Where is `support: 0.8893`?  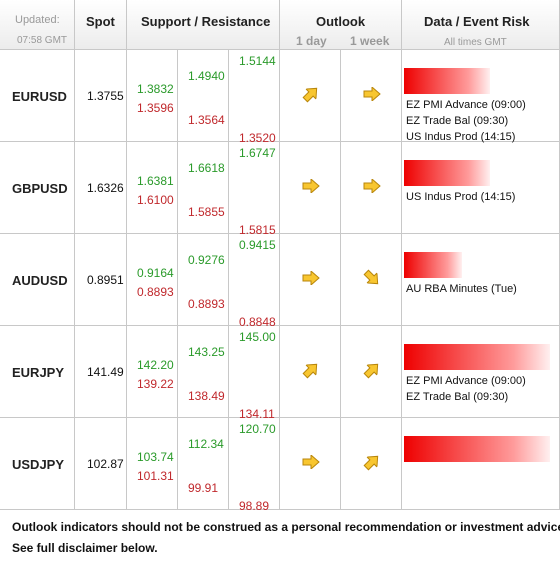
support: 0.8893 is located at coordinates (206, 304).